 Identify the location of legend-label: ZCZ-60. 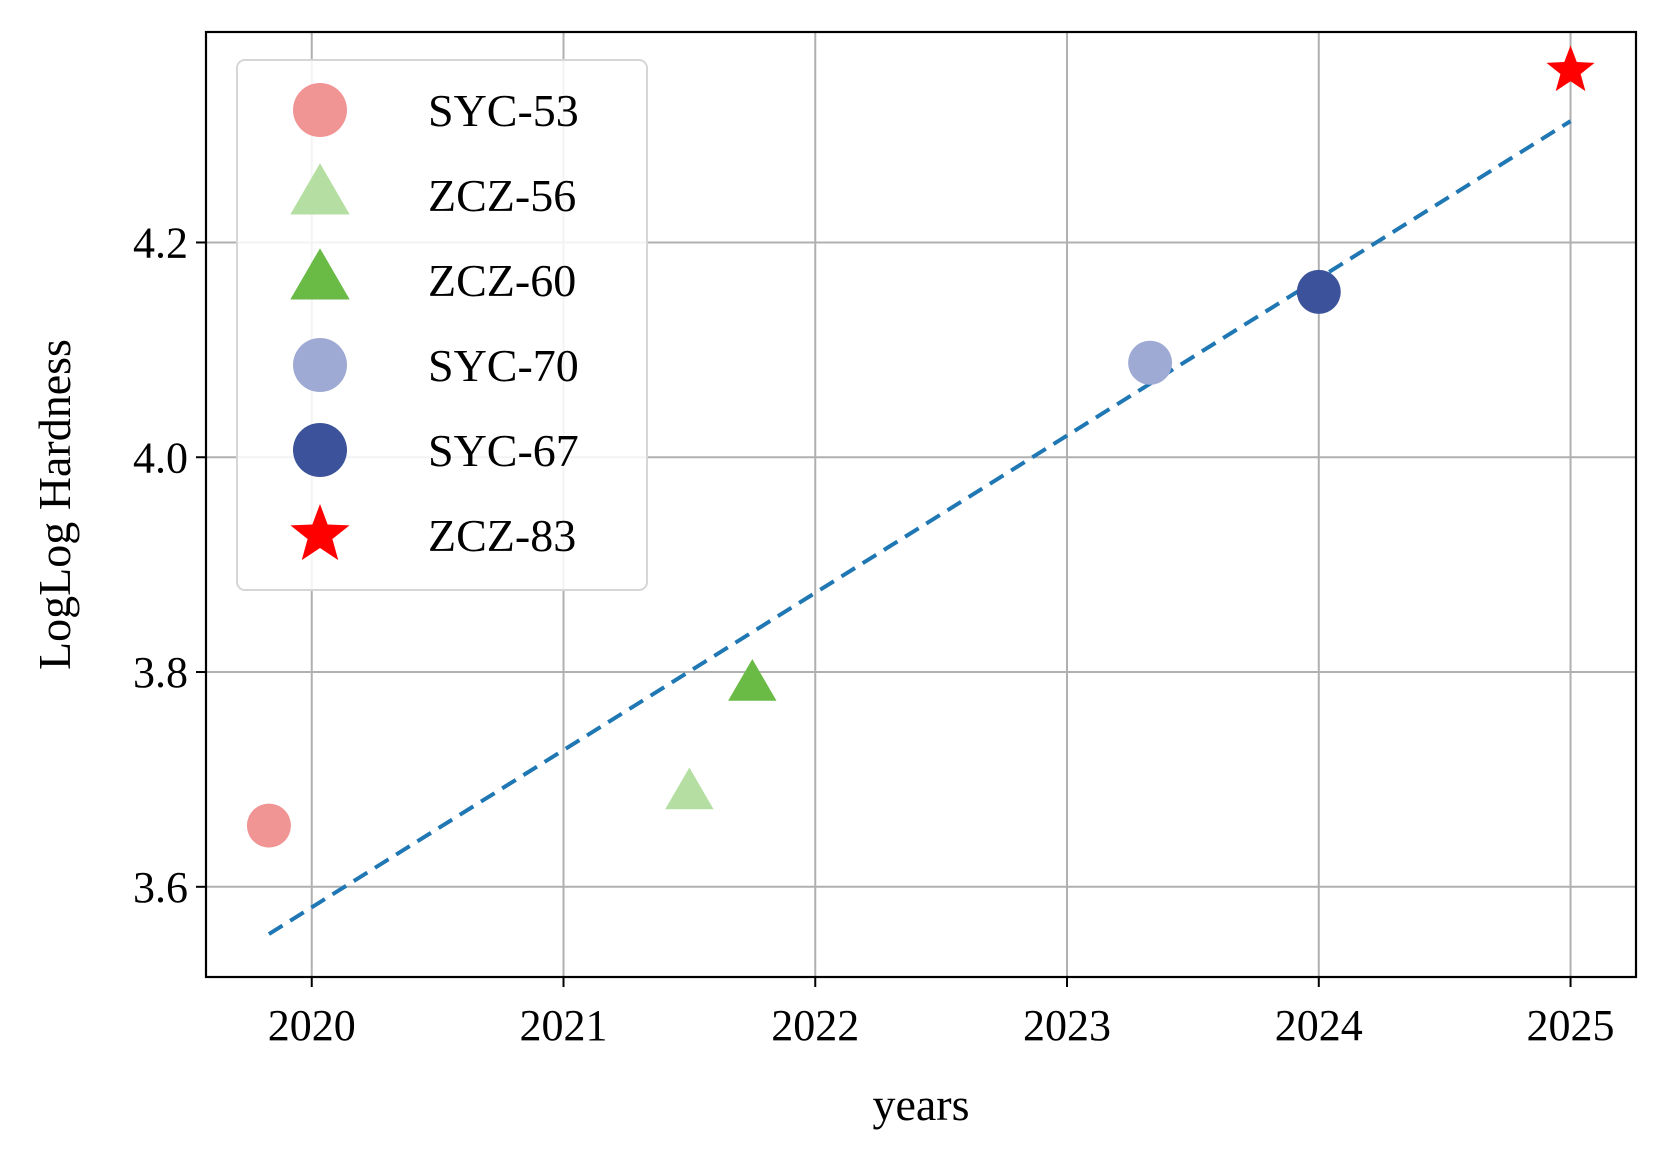
(502, 280).